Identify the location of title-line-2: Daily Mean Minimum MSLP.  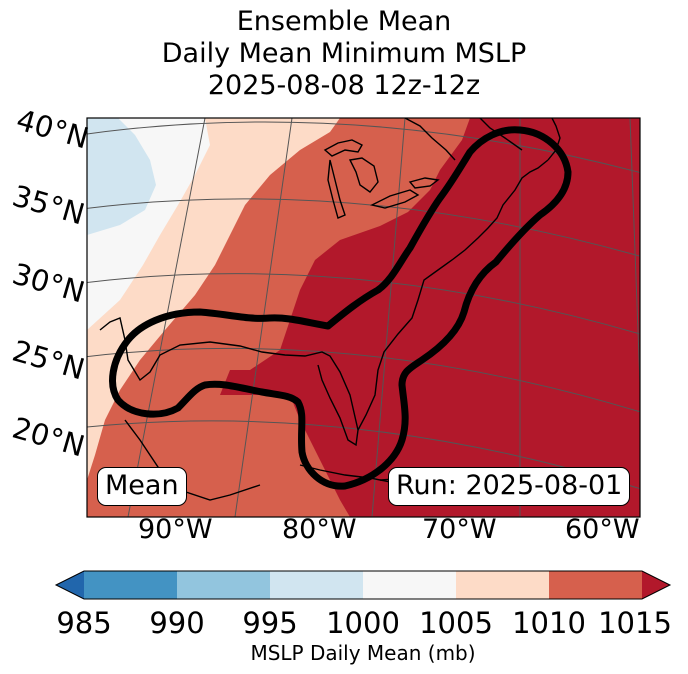
(344, 53).